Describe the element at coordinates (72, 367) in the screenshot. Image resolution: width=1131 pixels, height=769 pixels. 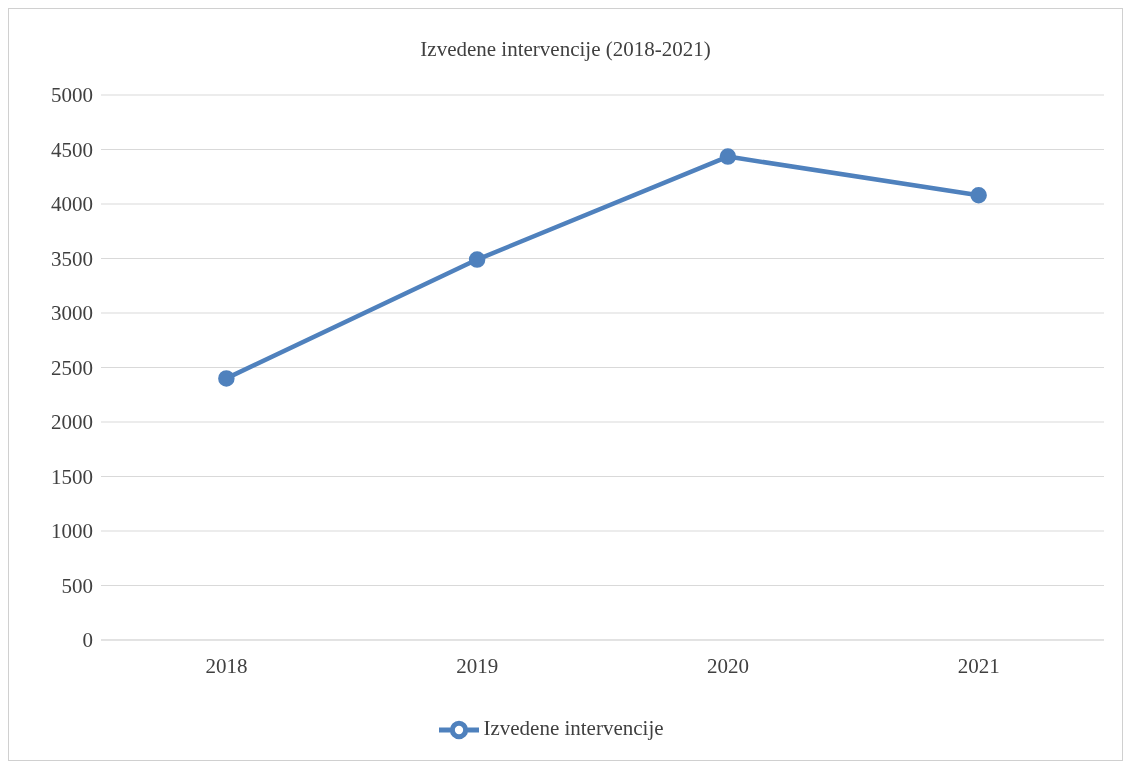
I see `y-tick-label: 2500` at that location.